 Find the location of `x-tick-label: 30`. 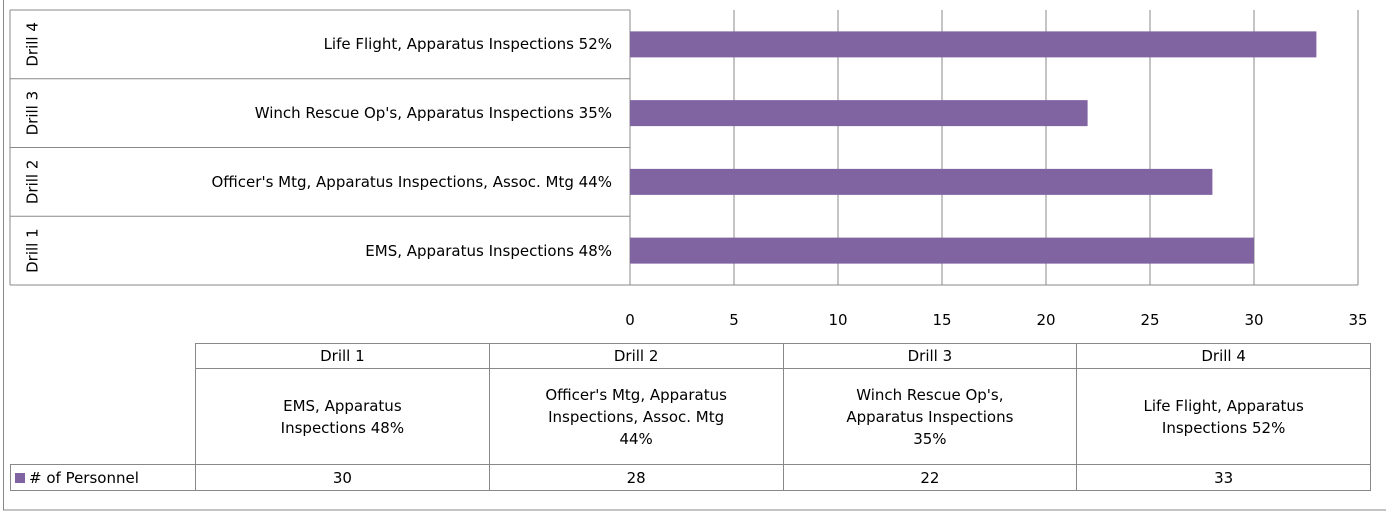

x-tick-label: 30 is located at coordinates (1253, 320).